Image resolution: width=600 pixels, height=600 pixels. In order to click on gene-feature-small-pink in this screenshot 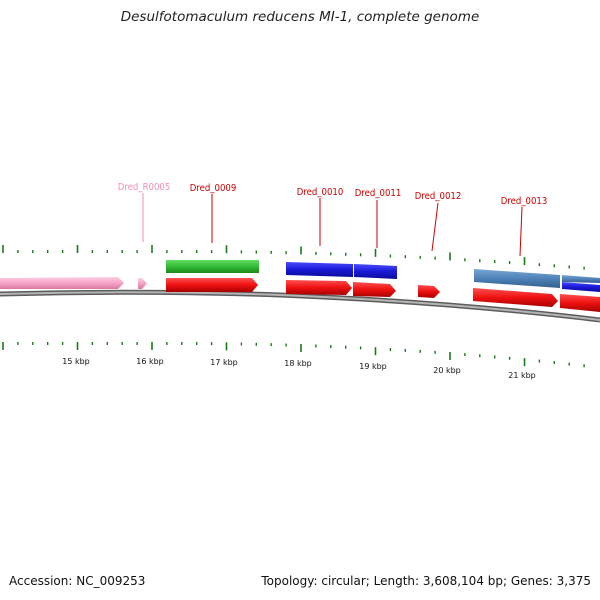, I will do `click(142, 283)`.